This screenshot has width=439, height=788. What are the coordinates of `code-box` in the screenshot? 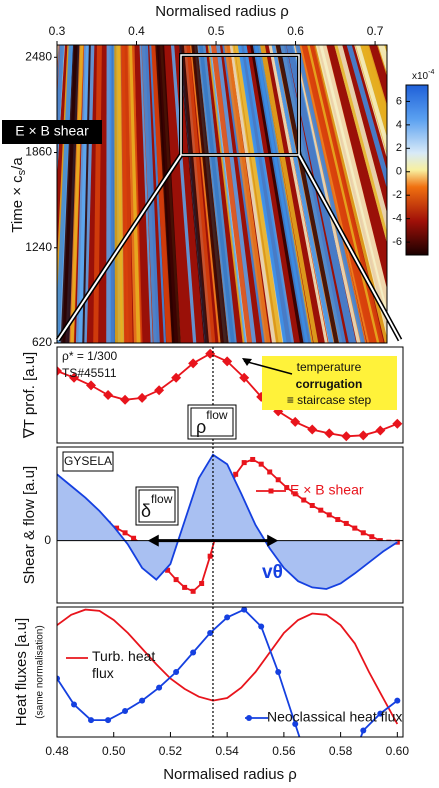 It's located at (88, 461).